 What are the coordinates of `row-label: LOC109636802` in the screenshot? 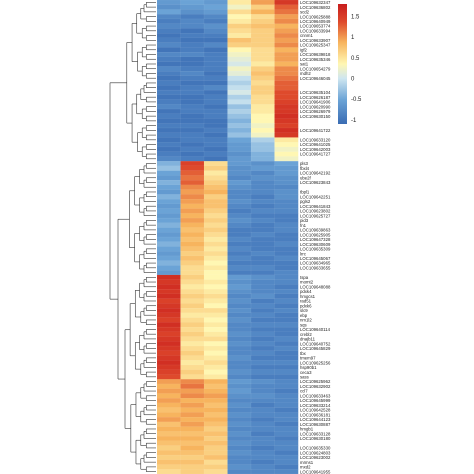 It's located at (315, 7).